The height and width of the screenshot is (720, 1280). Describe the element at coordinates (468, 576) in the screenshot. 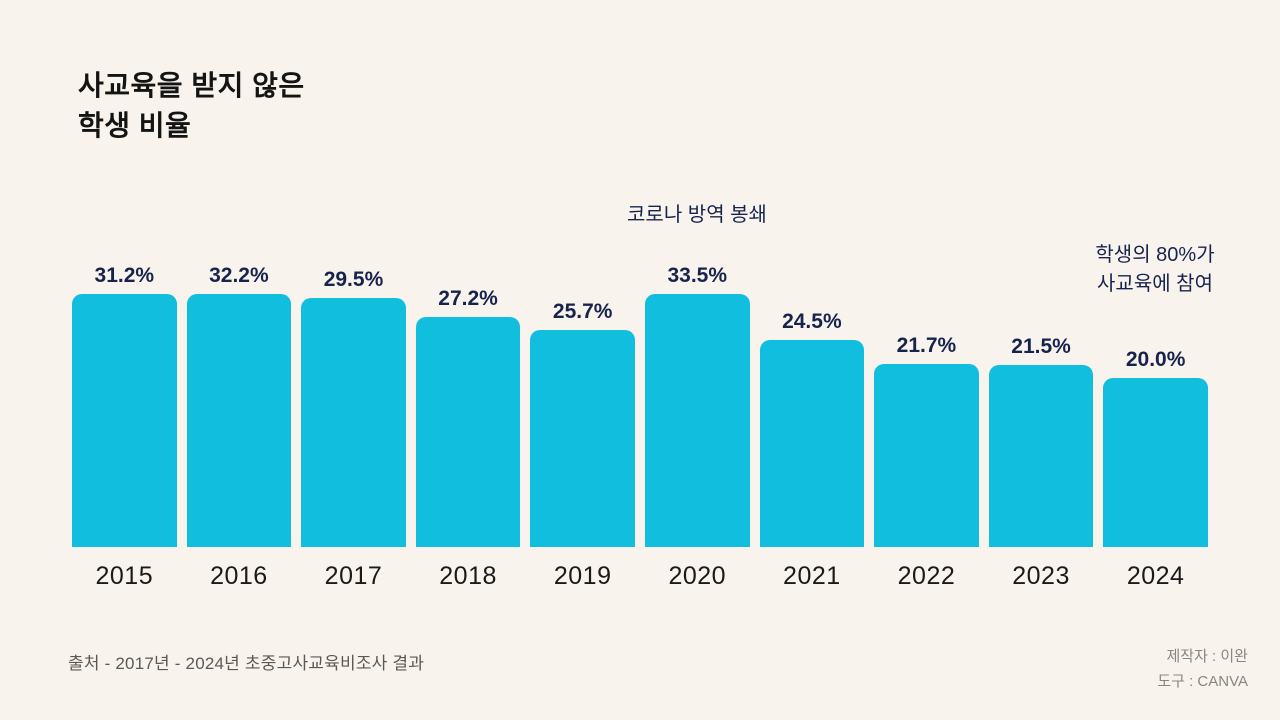

I see `year-label-2018: 2018` at that location.